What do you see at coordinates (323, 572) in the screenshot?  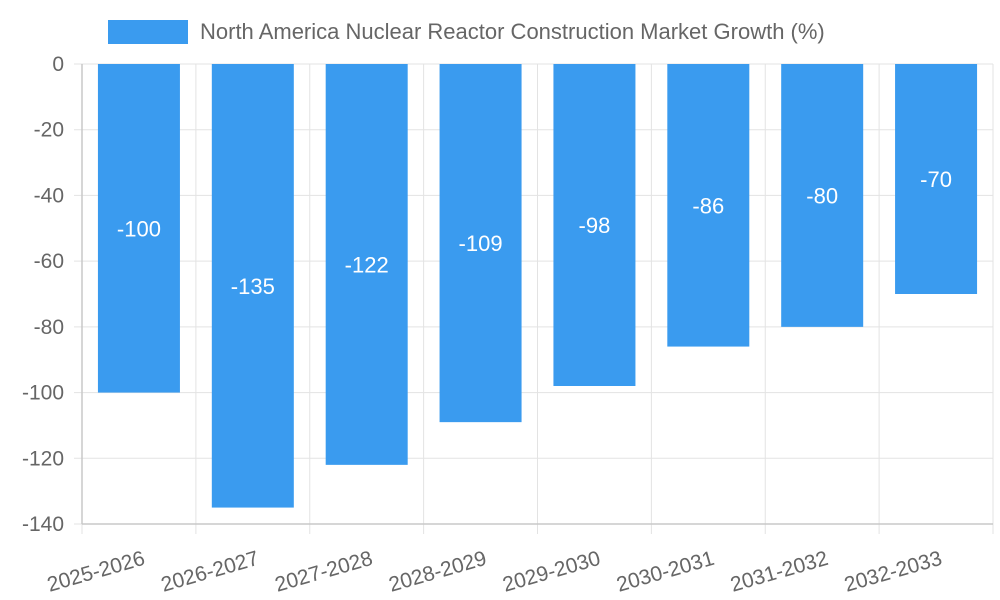 I see `x-tick-label: 2027-2028` at bounding box center [323, 572].